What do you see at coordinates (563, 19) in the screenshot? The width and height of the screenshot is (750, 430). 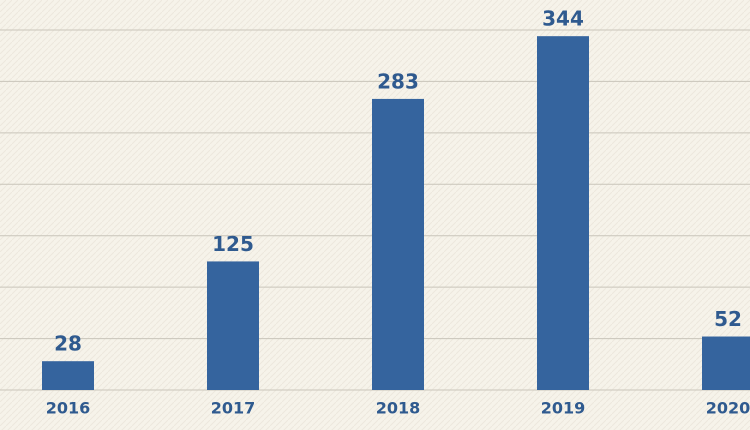 I see `value-label: 344` at bounding box center [563, 19].